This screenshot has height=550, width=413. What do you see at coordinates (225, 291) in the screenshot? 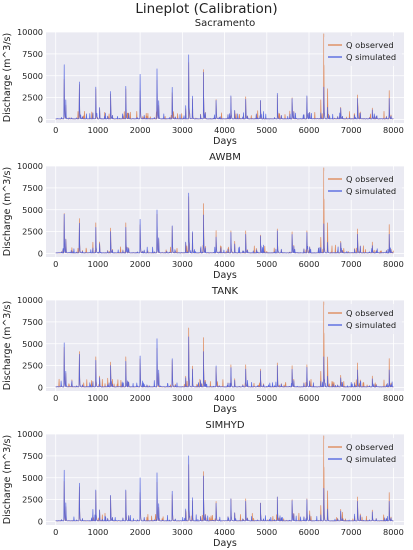
I see `panel-title: TANK` at bounding box center [225, 291].